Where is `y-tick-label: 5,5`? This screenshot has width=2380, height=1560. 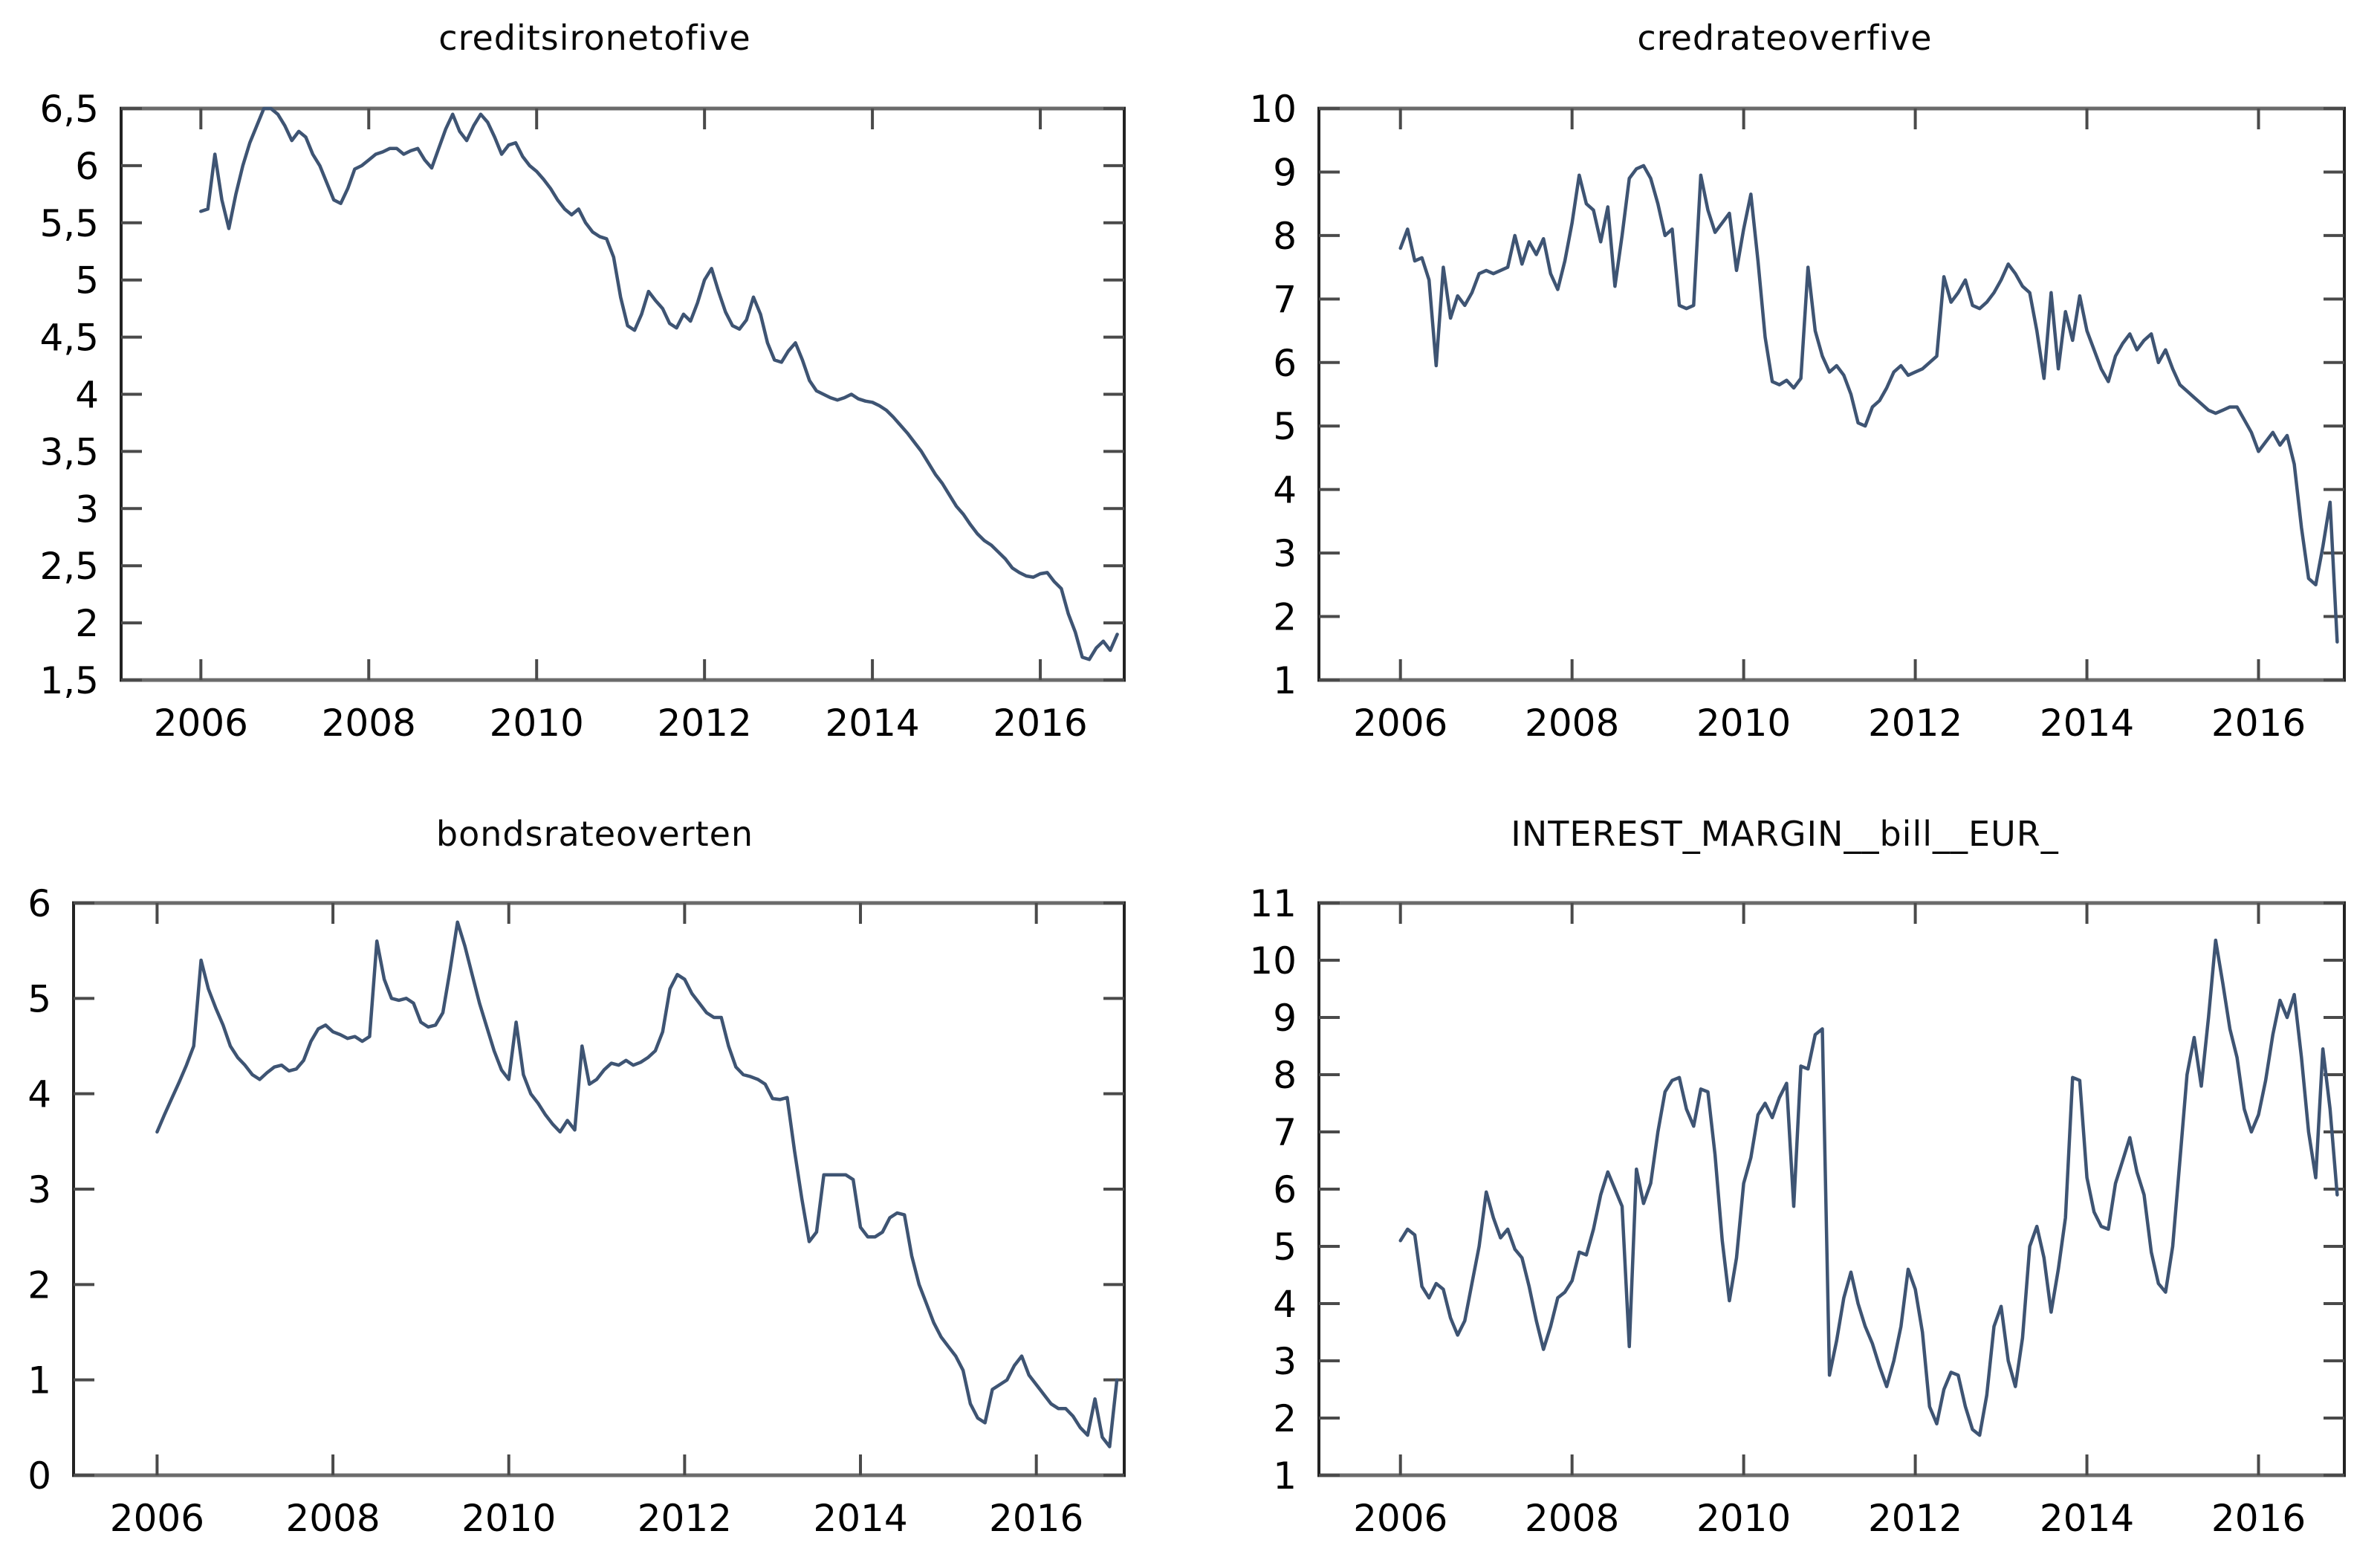 y-tick-label: 5,5 is located at coordinates (69, 223).